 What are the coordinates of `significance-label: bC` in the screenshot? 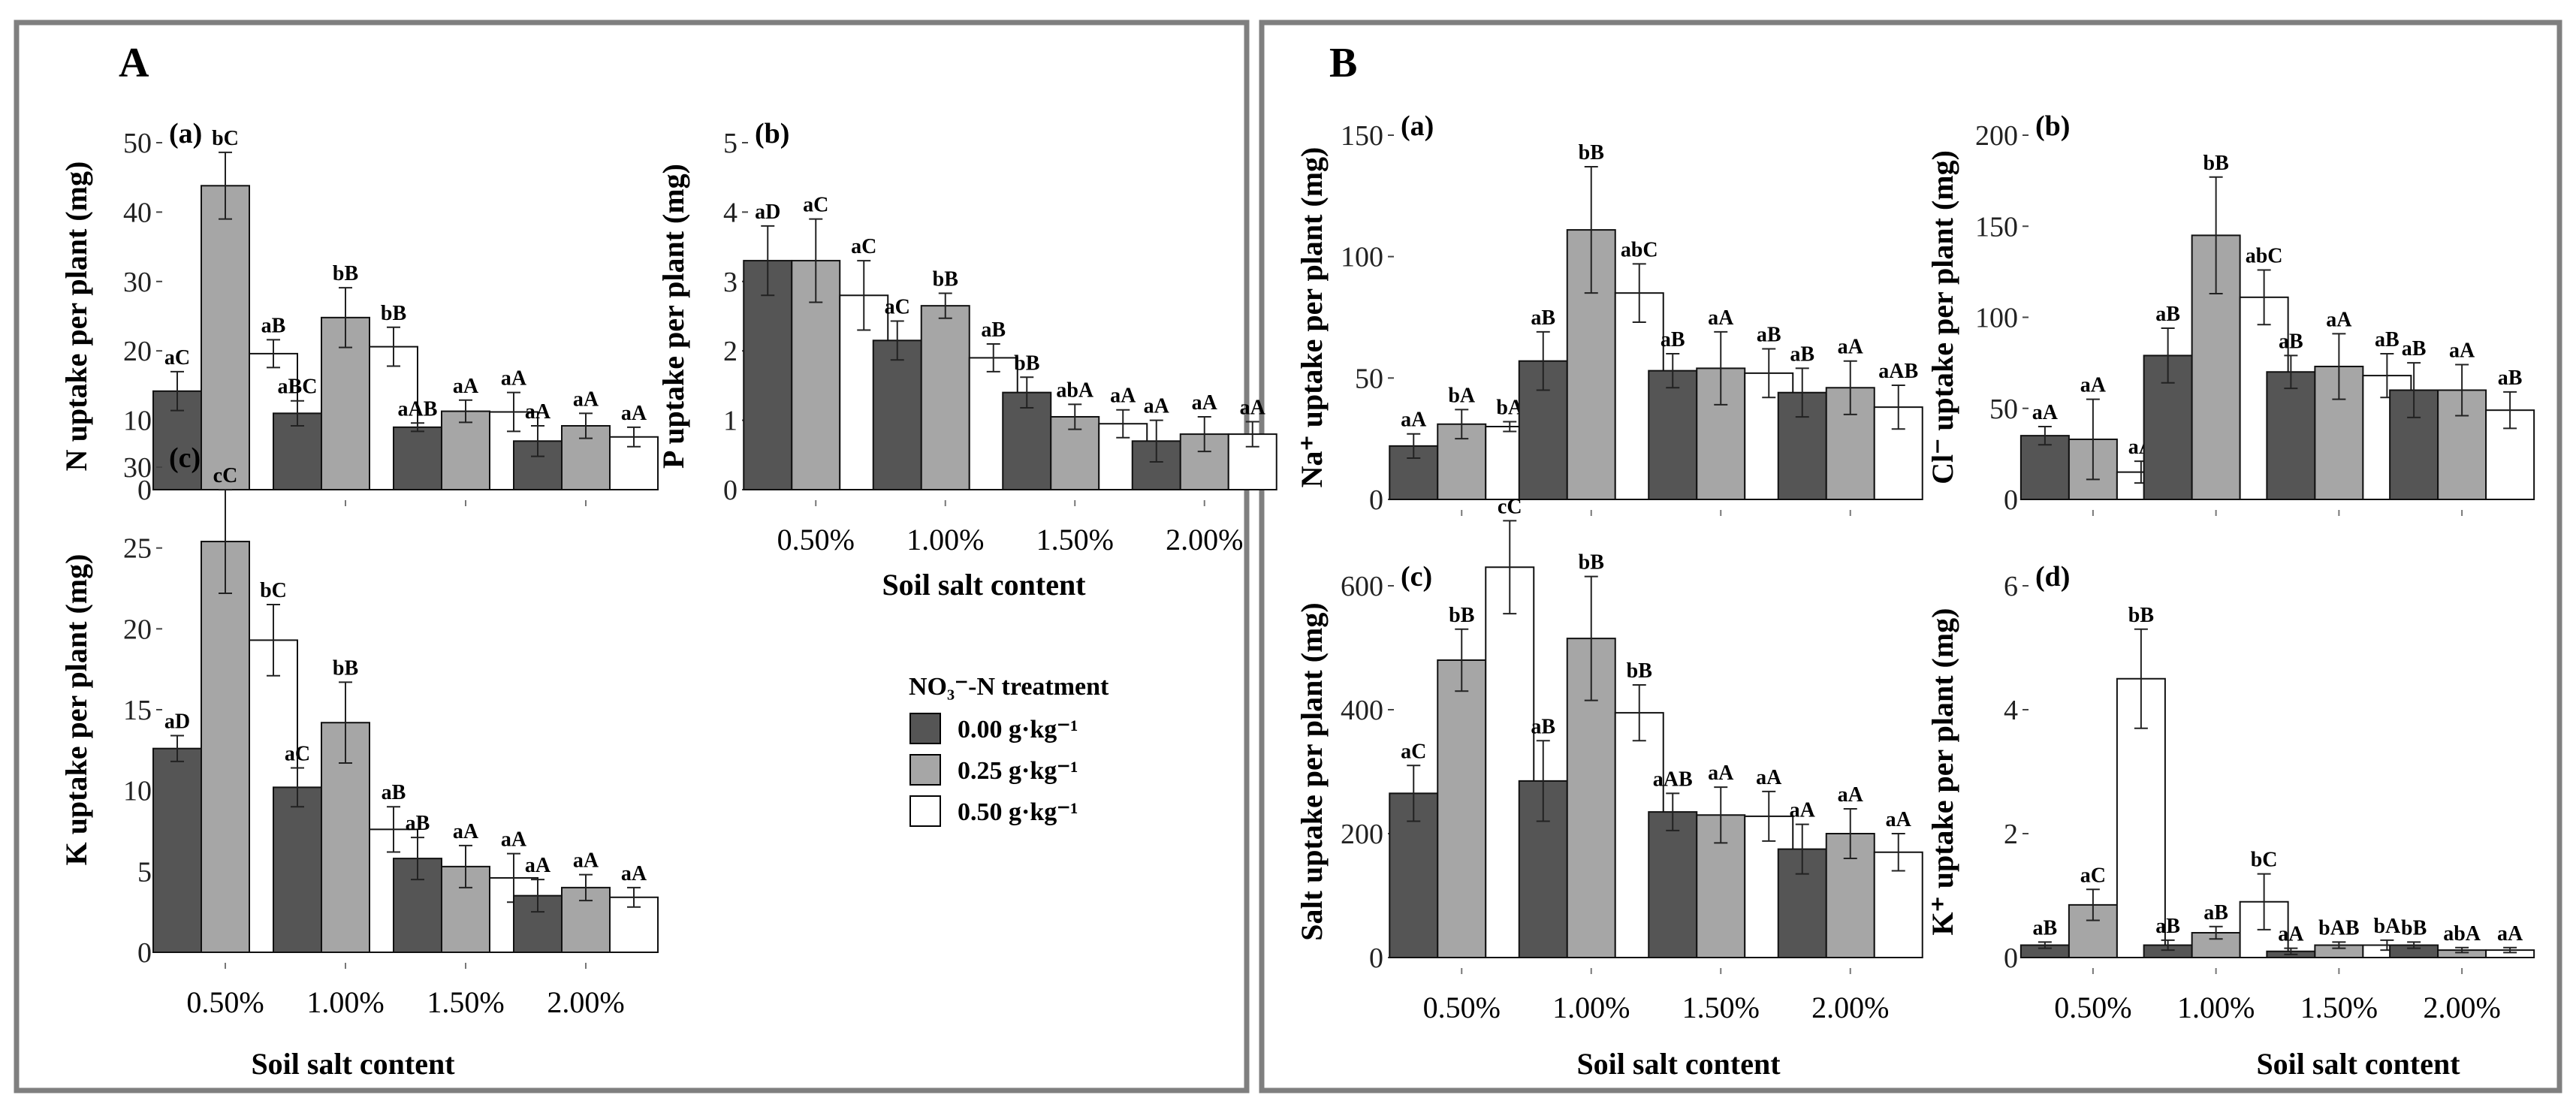 It's located at (2264, 860).